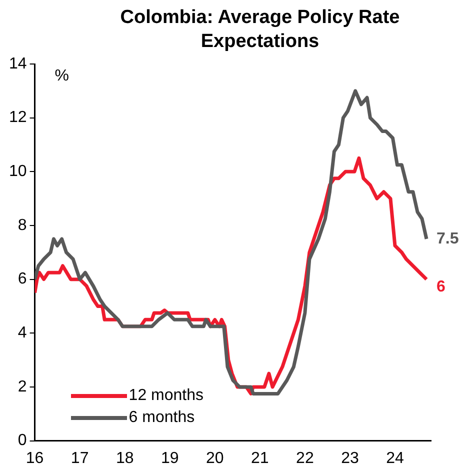 The image size is (459, 471). Describe the element at coordinates (305, 458) in the screenshot. I see `x-tick-label: 22` at that location.